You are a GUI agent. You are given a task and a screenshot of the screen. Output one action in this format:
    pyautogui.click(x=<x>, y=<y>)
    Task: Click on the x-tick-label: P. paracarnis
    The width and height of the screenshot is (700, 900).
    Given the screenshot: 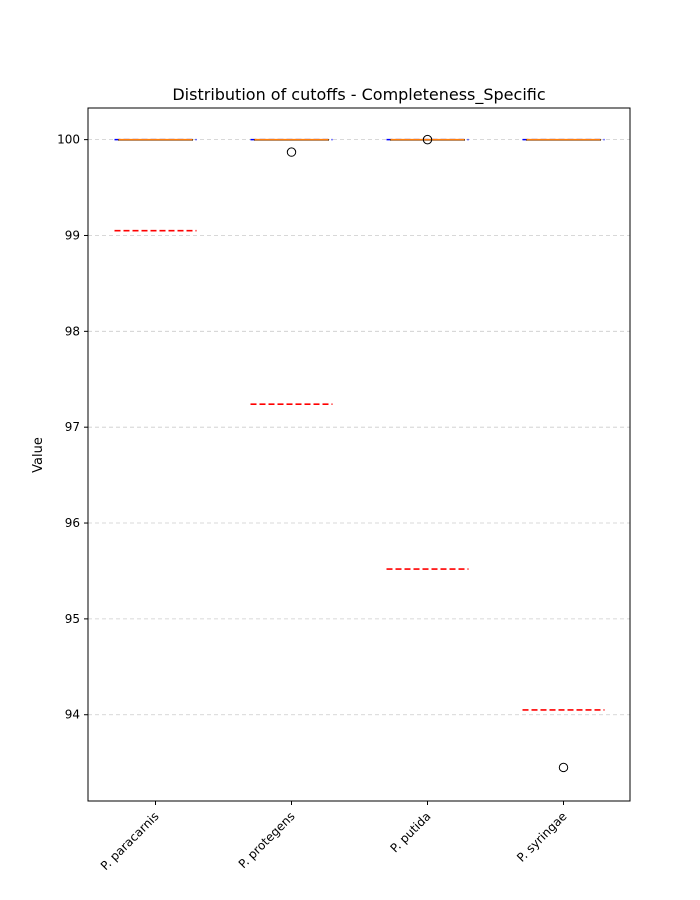 What is the action you would take?
    pyautogui.click(x=130, y=841)
    